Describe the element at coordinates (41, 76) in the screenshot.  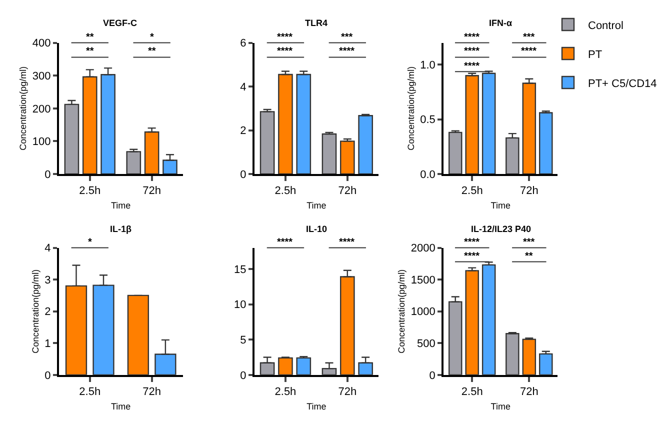
I see `y-tick-label: 300` at that location.